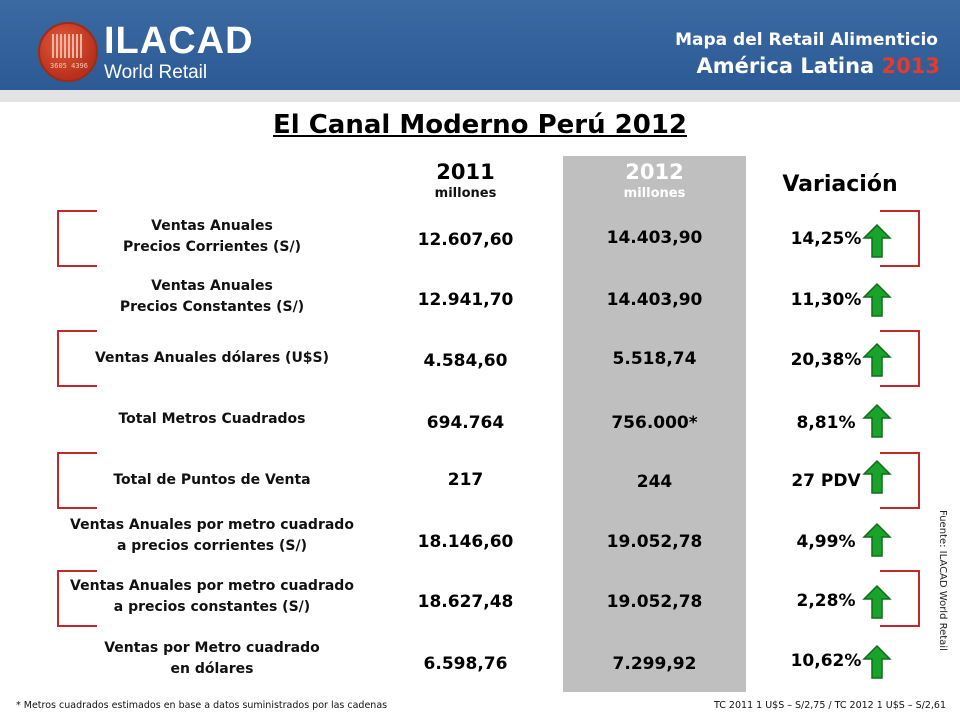  I want to click on variation-value: 10,62%, so click(826, 661).